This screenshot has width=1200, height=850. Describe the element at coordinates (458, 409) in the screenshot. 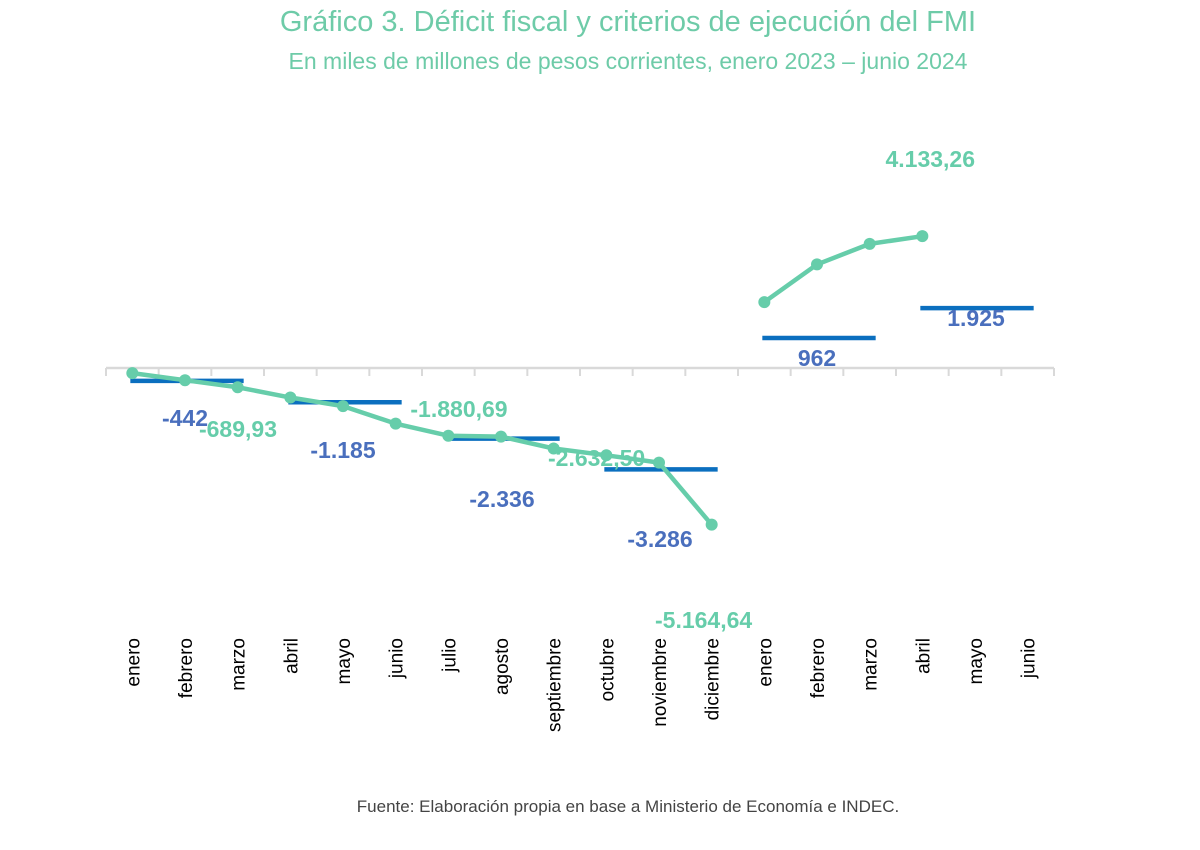

I see `deficit-data-label: -1.880,69` at that location.